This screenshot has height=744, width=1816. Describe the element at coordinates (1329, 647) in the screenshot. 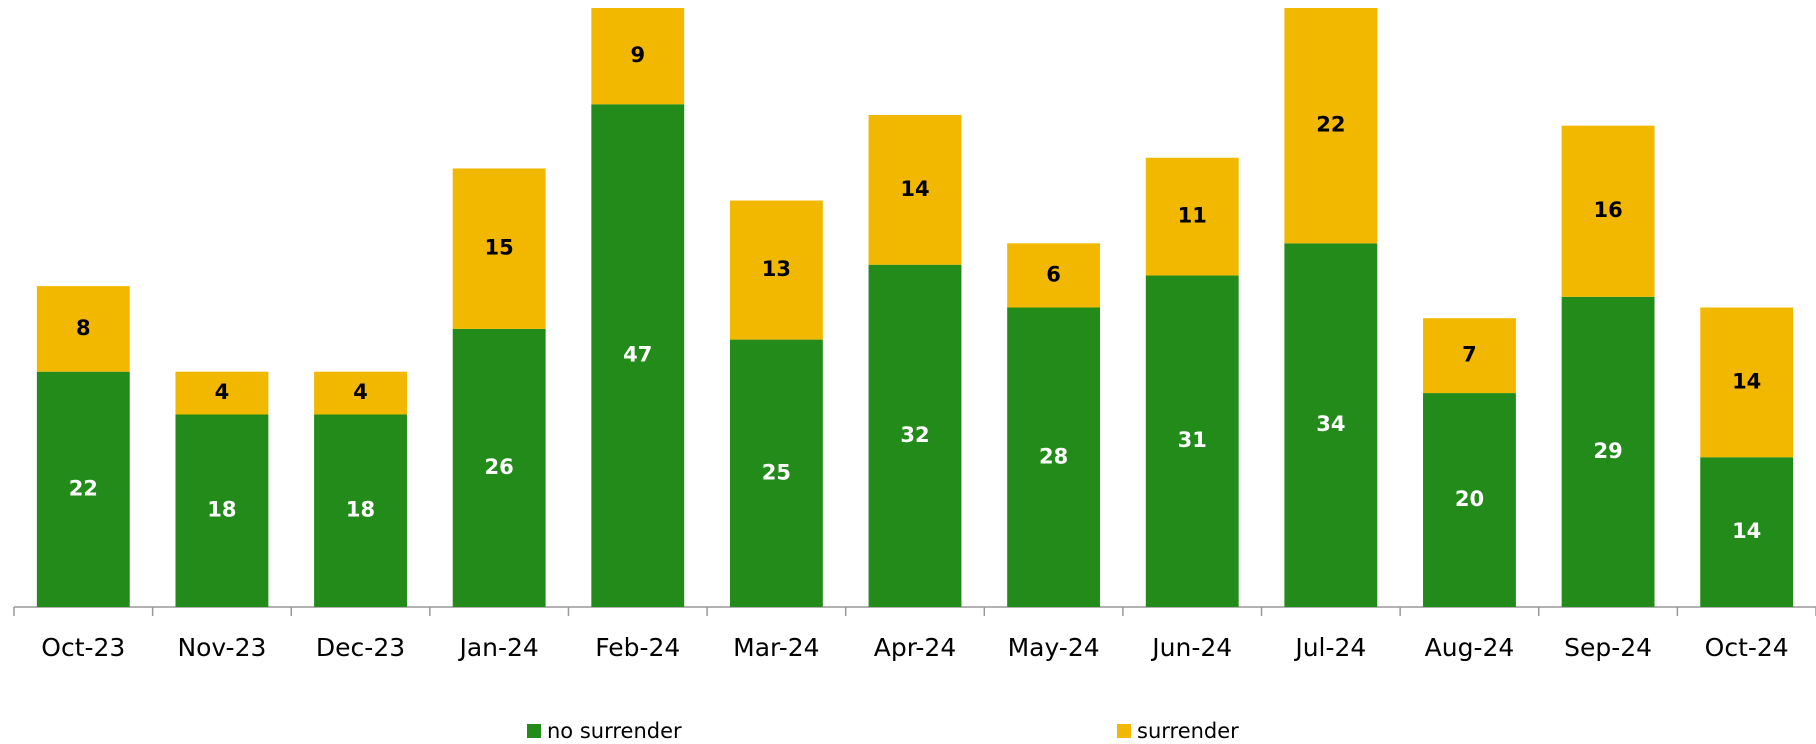

I see `x-tick-label: Jul-24` at that location.